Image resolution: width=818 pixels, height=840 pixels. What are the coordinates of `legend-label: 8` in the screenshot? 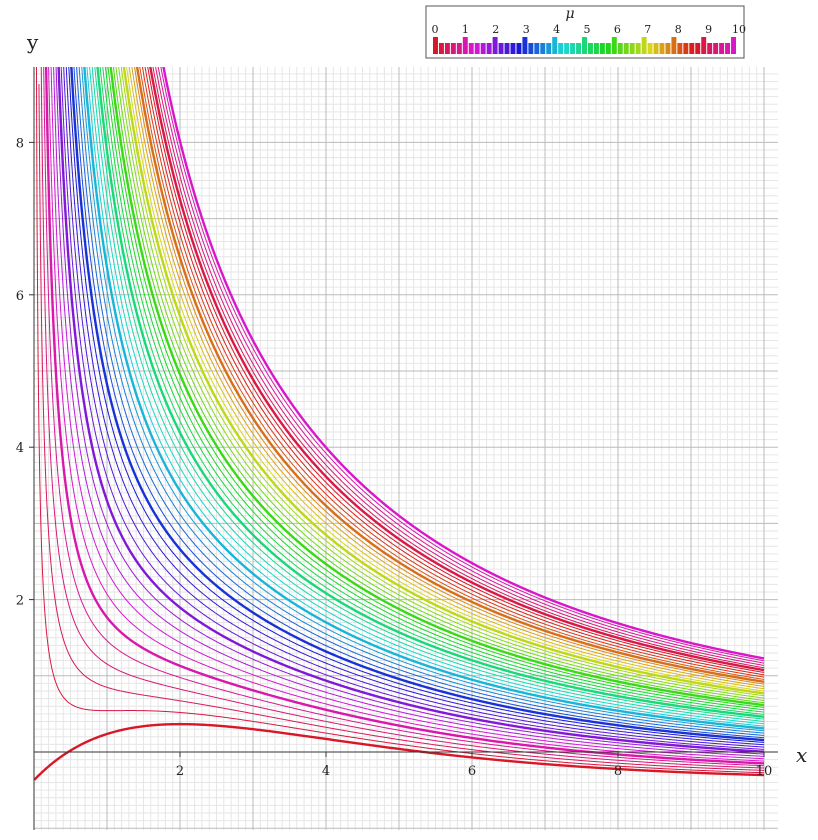 It's located at (678, 29).